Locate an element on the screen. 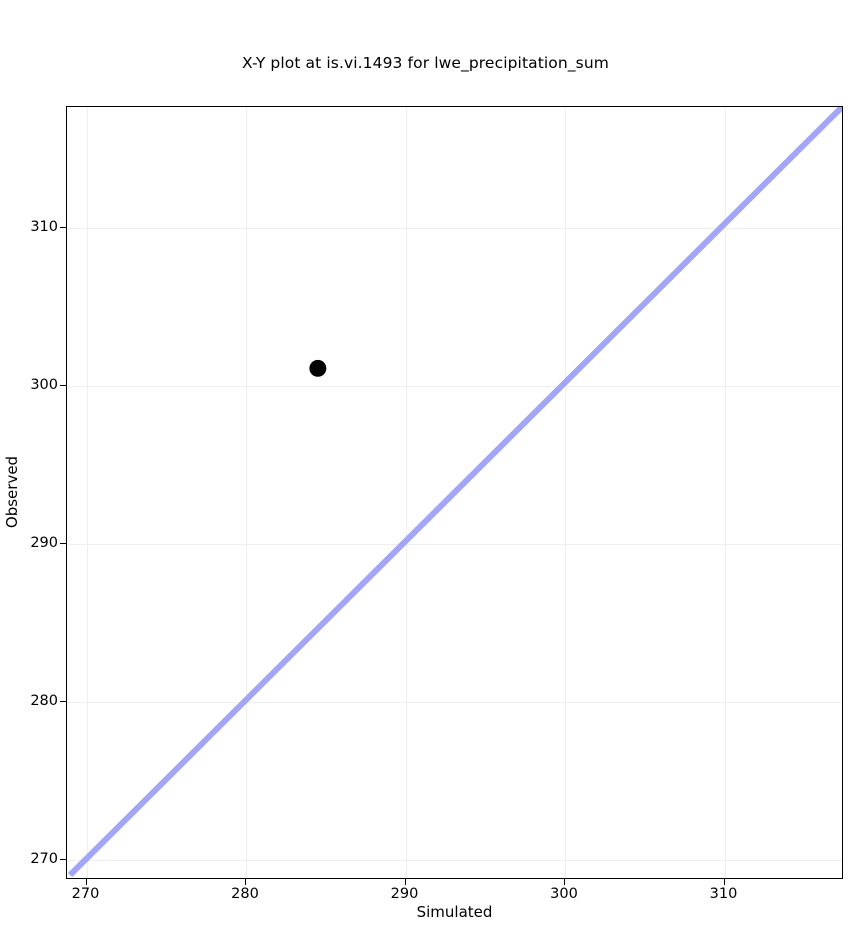 The height and width of the screenshot is (934, 851). y-tick-label-290: 290 is located at coordinates (44, 543).